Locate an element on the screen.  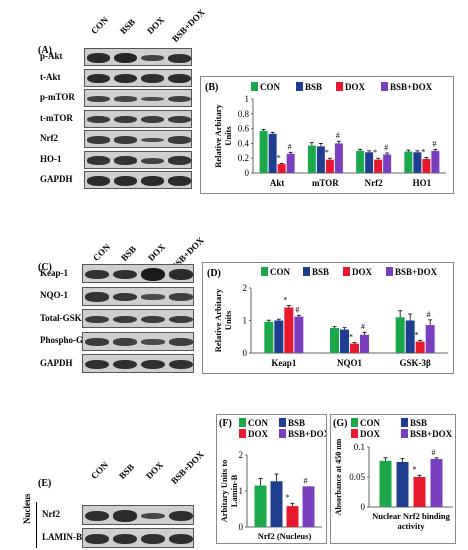
lane-label-con: CON is located at coordinates (99, 25).